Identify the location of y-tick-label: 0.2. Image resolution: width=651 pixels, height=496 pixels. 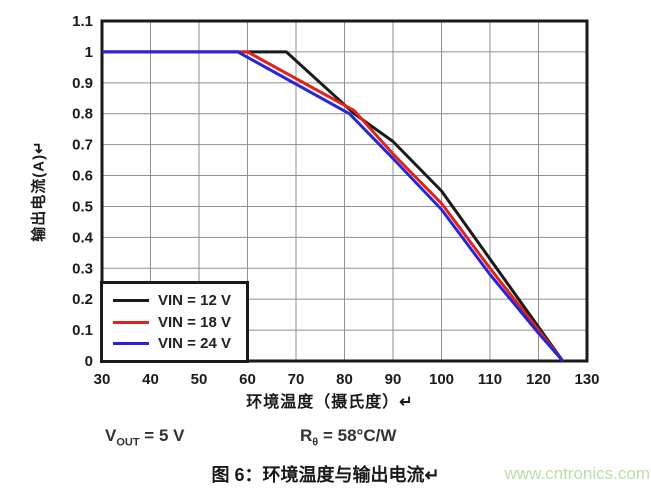
(82, 299).